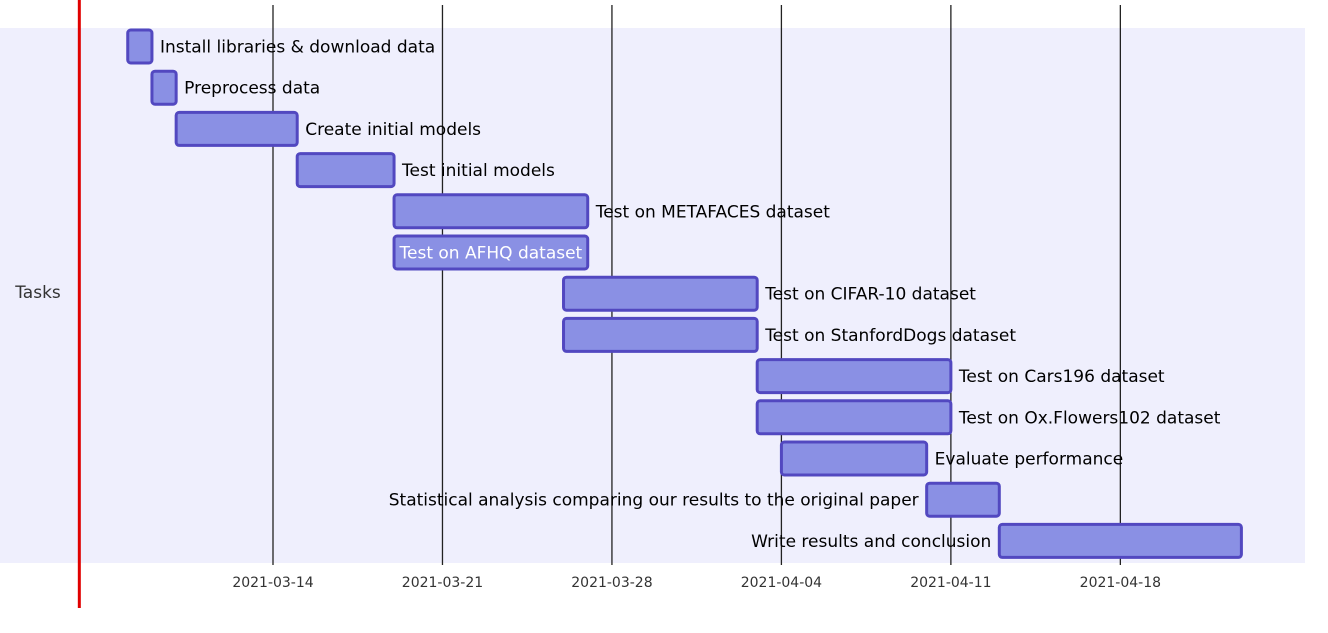 Image resolution: width=1328 pixels, height=633 pixels. I want to click on task-label: Test on METAFACES dataset, so click(713, 212).